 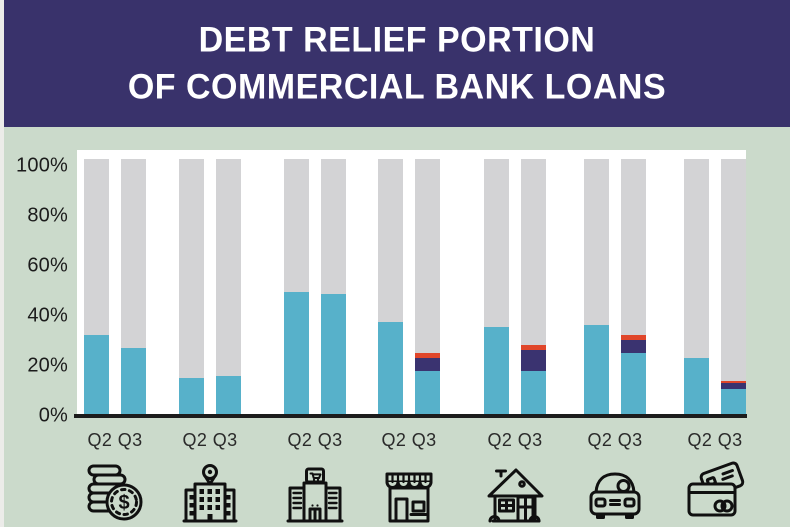 What do you see at coordinates (296, 286) in the screenshot?
I see `bar-group3-q2` at bounding box center [296, 286].